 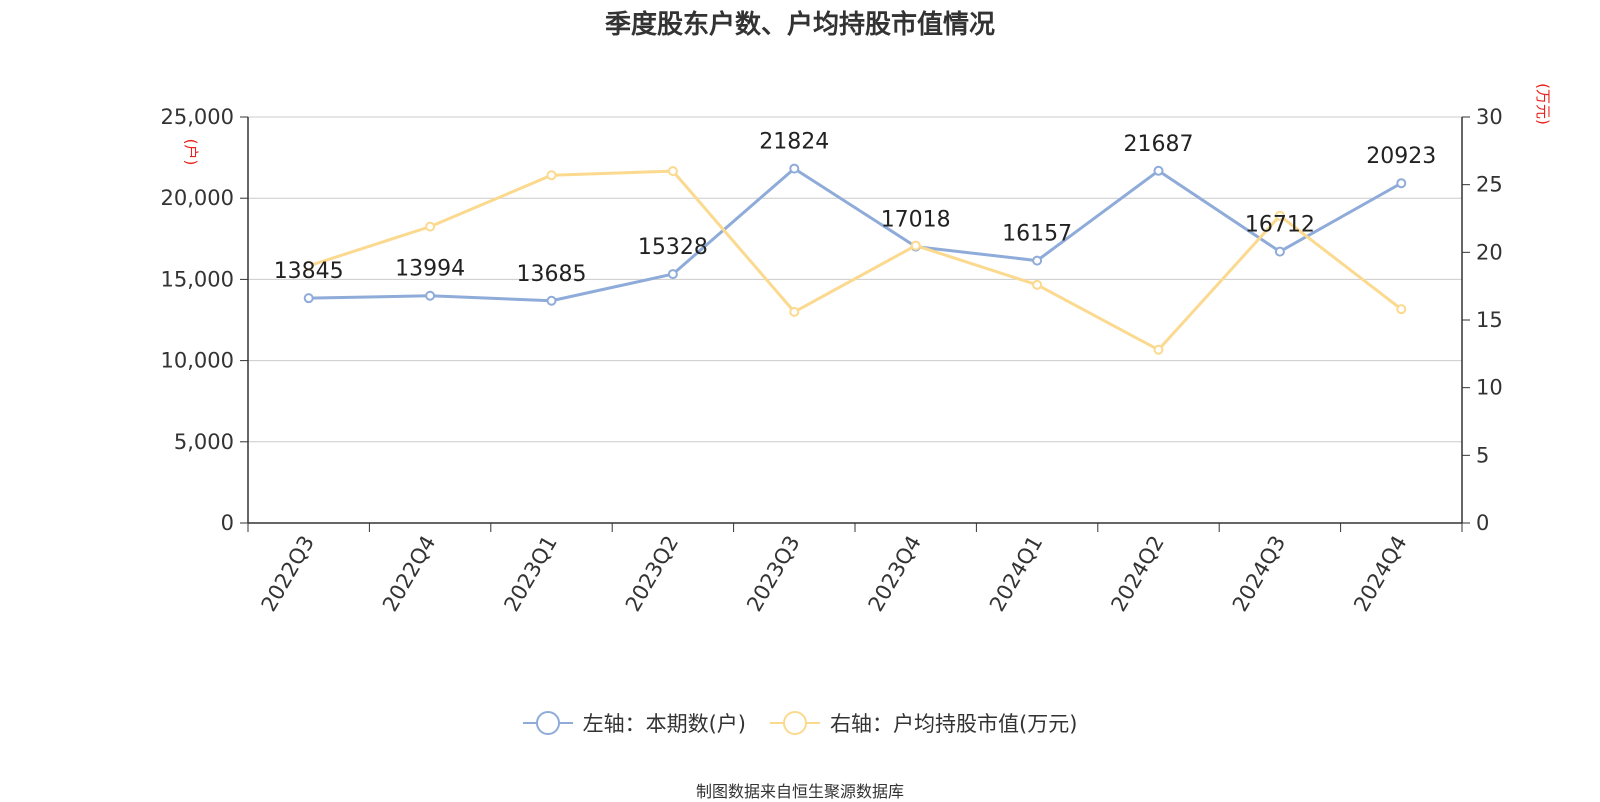 What do you see at coordinates (1380, 574) in the screenshot?
I see `x-axis-tick-label: 2024Q4` at bounding box center [1380, 574].